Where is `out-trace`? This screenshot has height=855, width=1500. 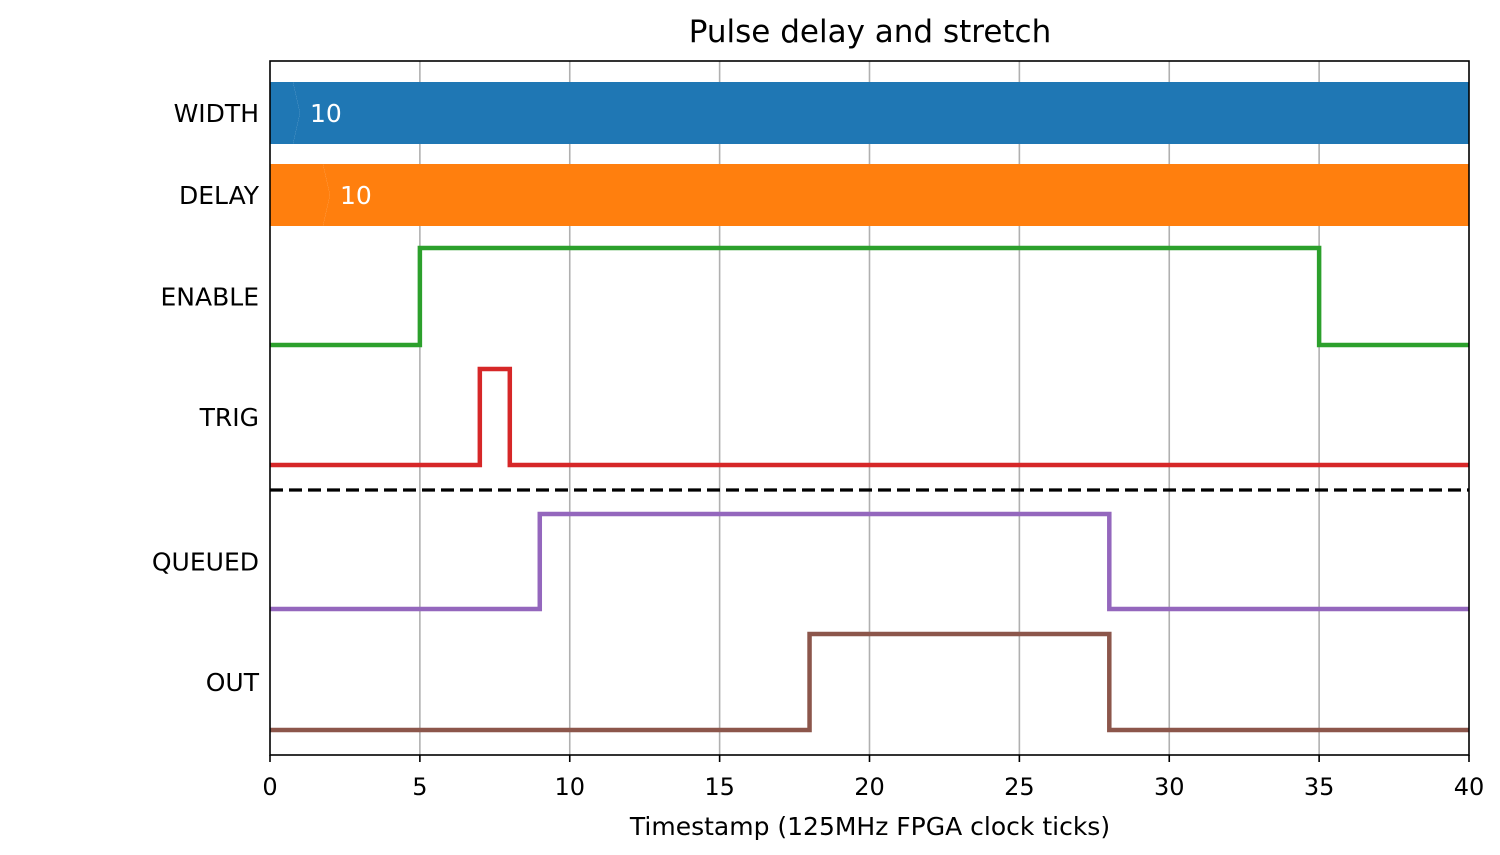
out-trace is located at coordinates (869, 682).